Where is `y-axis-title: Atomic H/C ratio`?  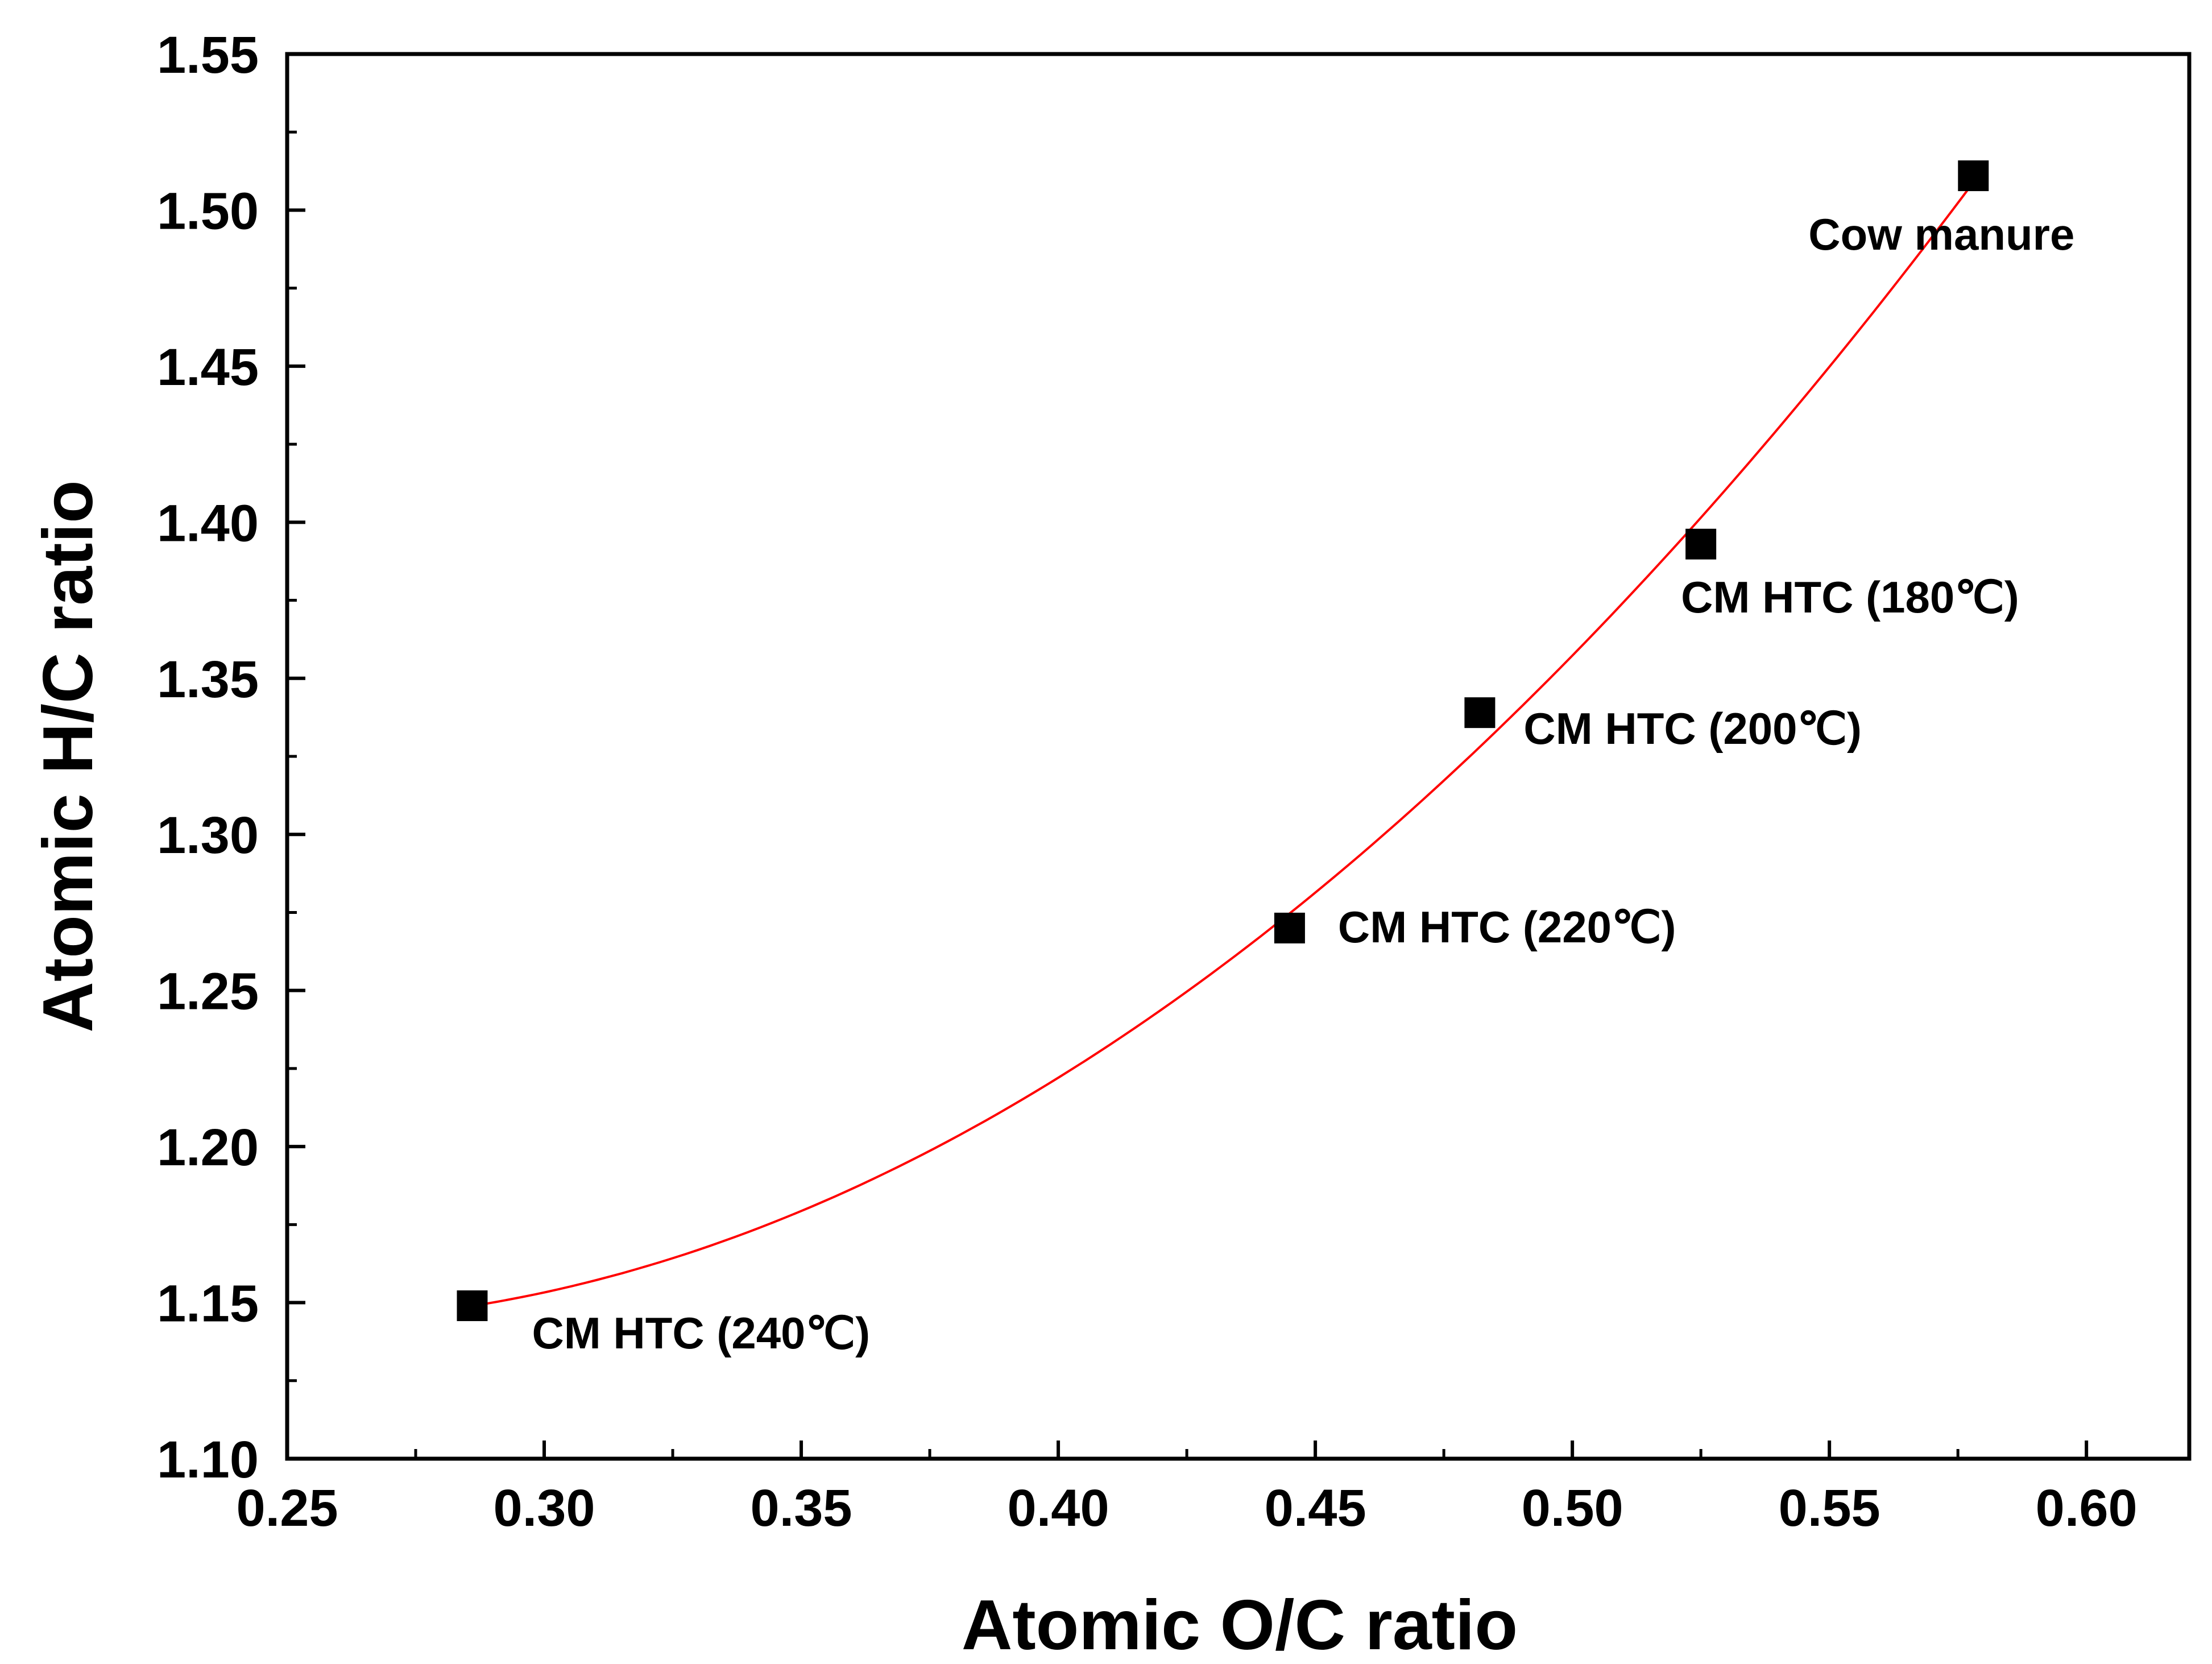
y-axis-title: Atomic H/C ratio is located at coordinates (68, 756).